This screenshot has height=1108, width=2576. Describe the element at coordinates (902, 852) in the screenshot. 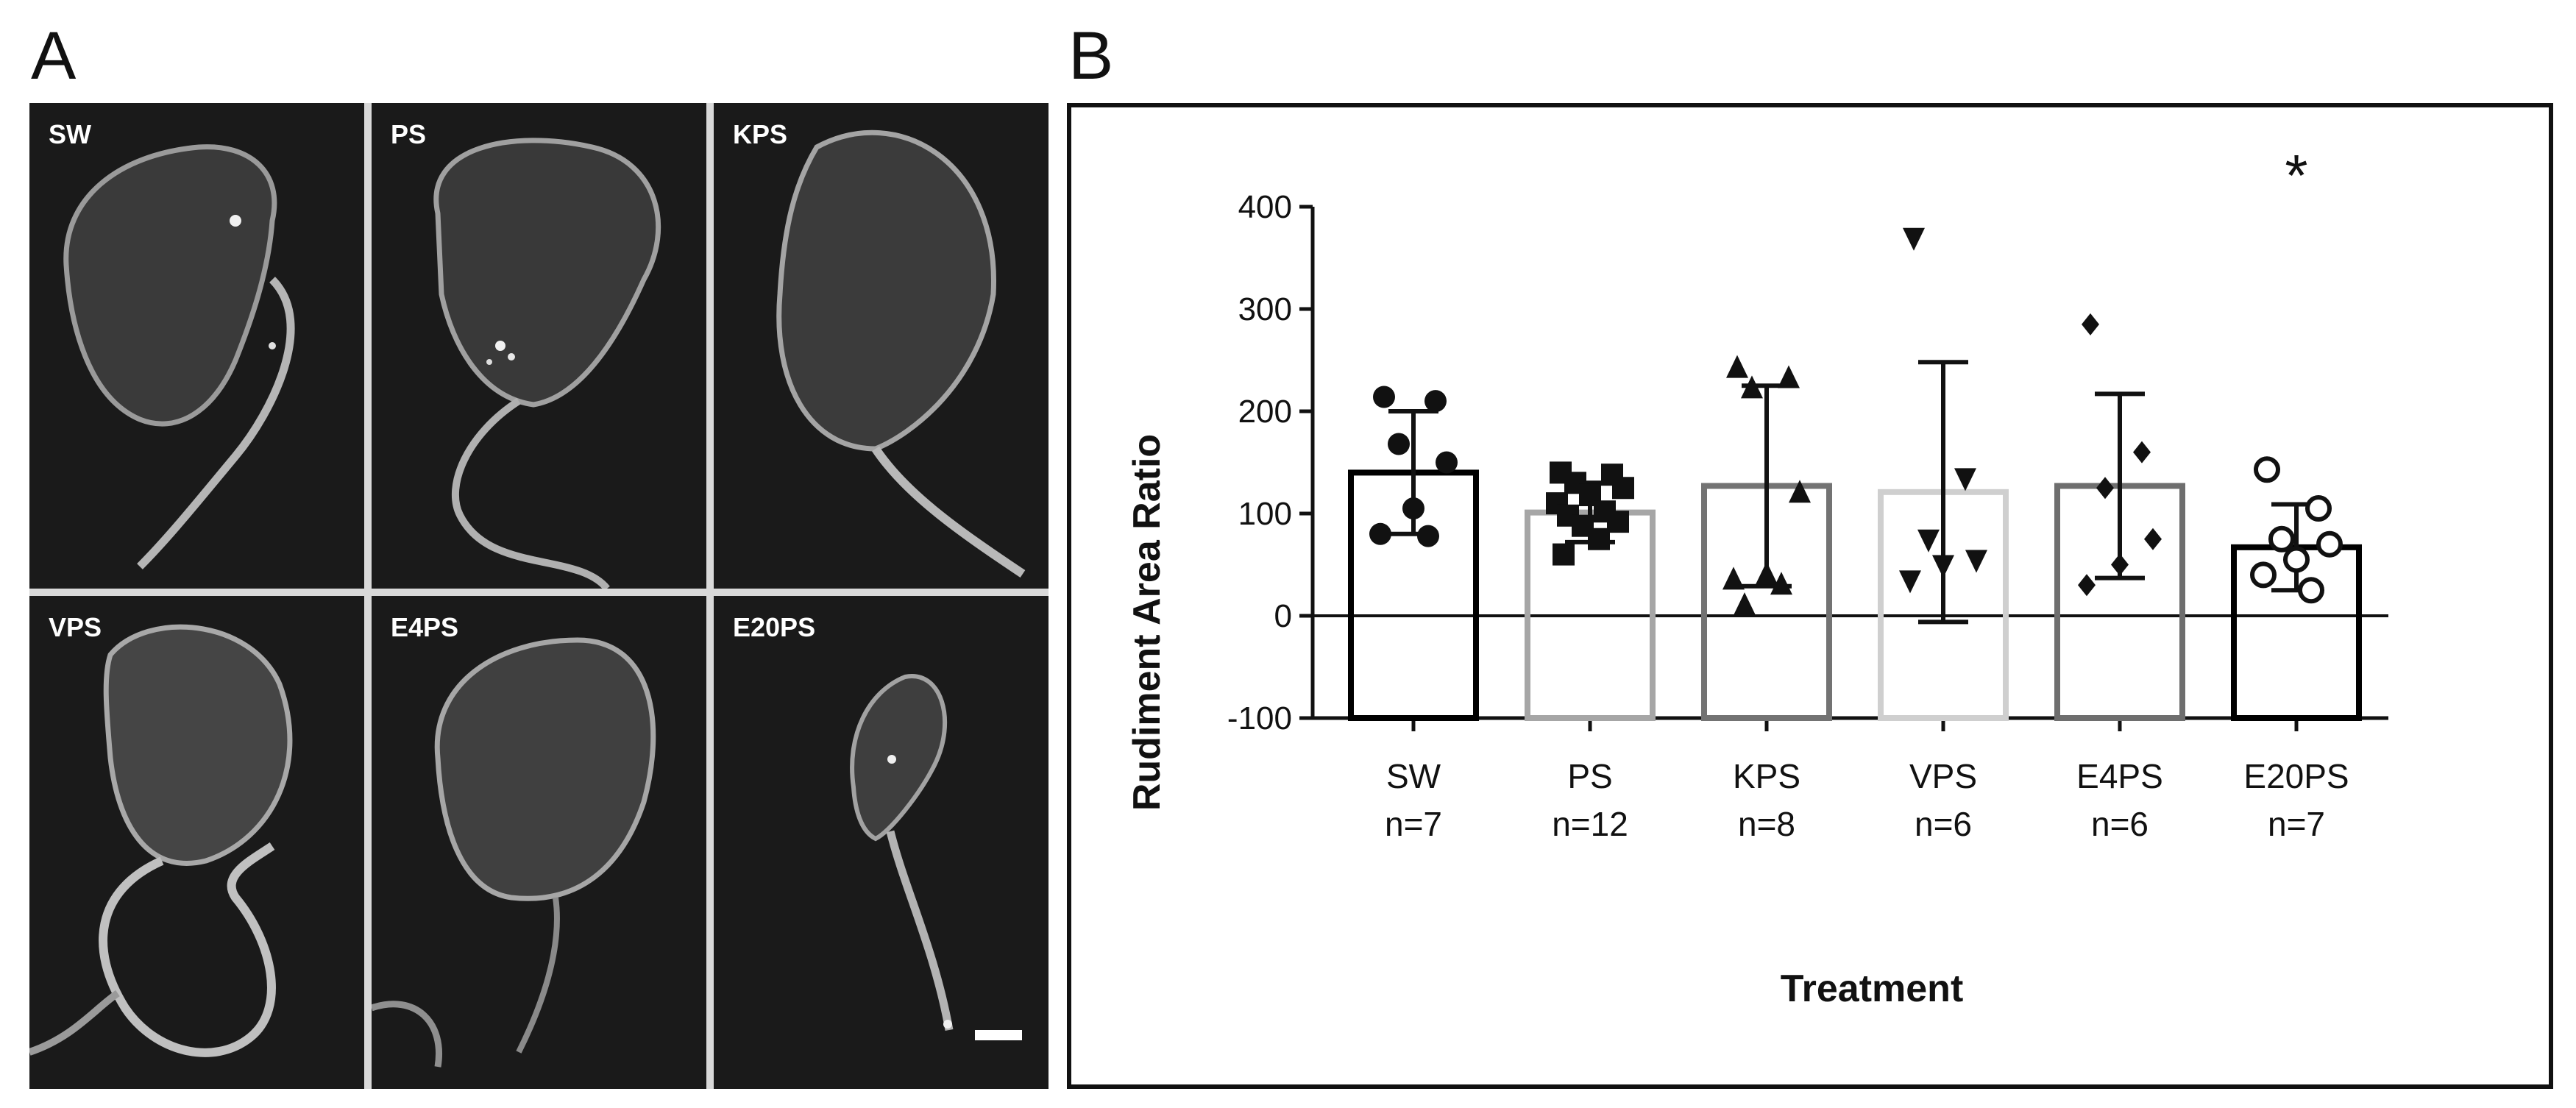

I see `micrograph-e20ps-image` at that location.